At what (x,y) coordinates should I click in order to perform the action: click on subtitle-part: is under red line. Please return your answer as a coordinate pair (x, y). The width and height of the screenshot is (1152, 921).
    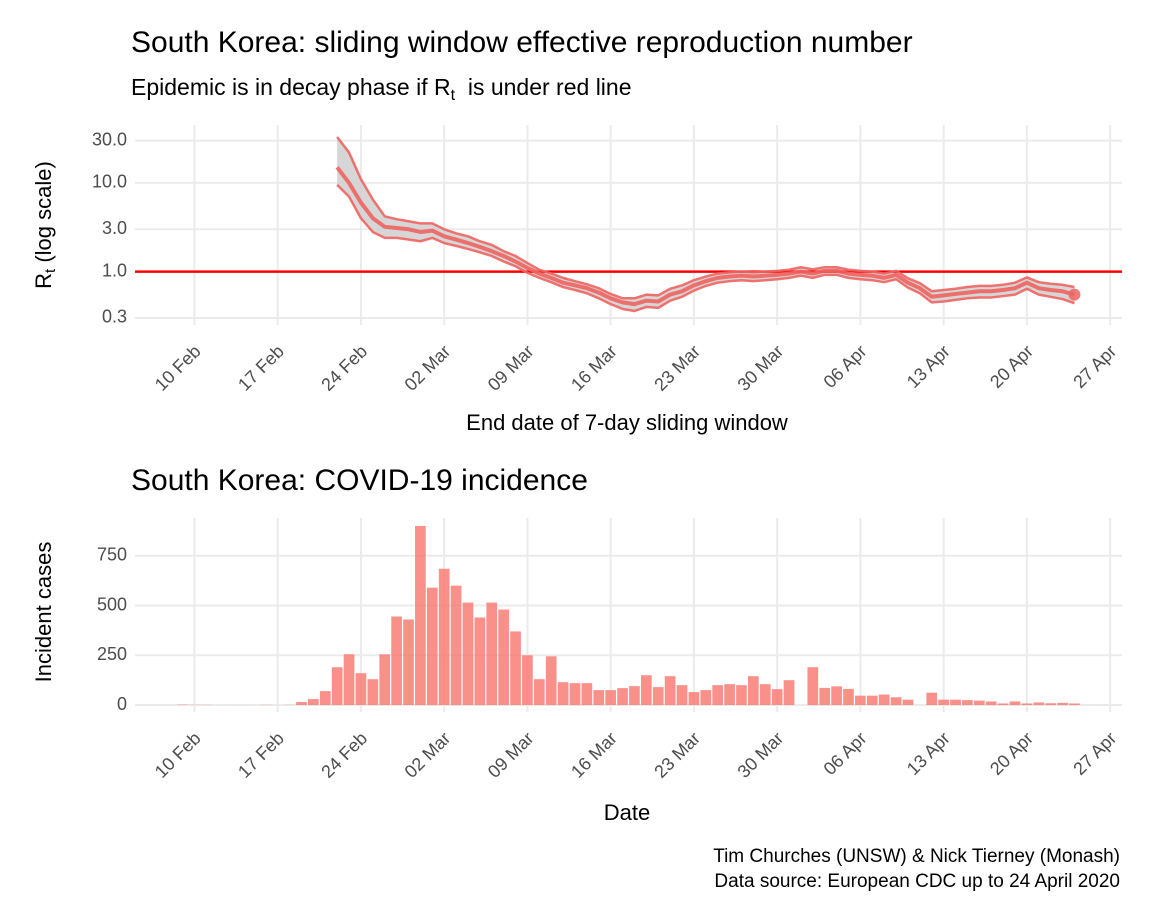
    Looking at the image, I should click on (543, 87).